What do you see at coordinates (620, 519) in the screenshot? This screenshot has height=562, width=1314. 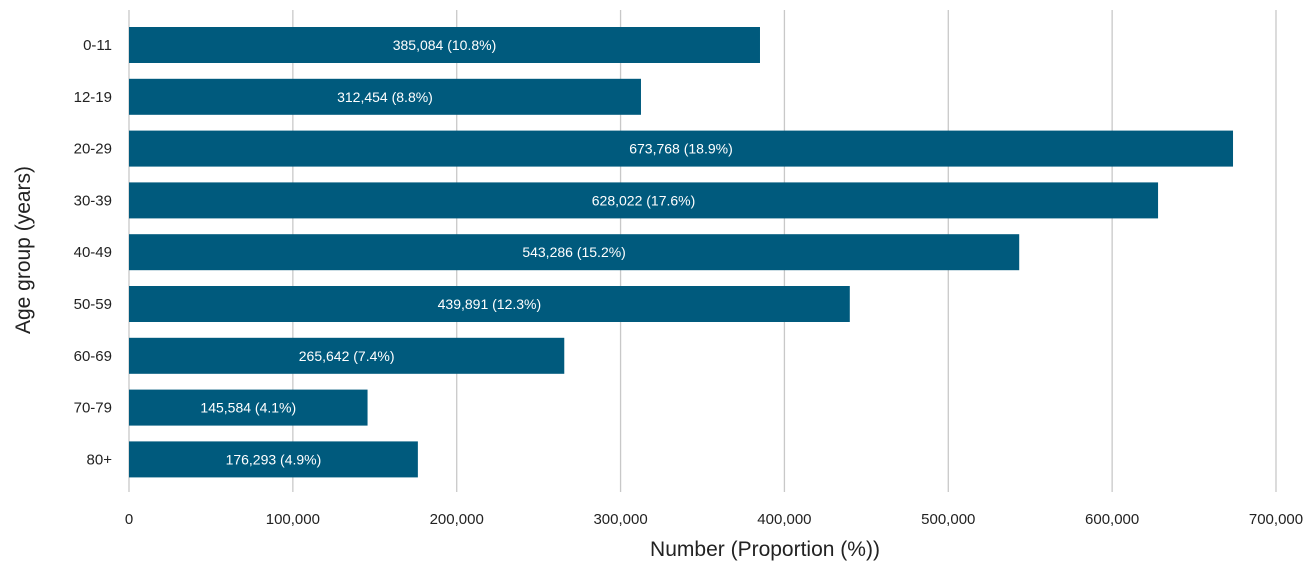 I see `x-tick-label: 300,000` at bounding box center [620, 519].